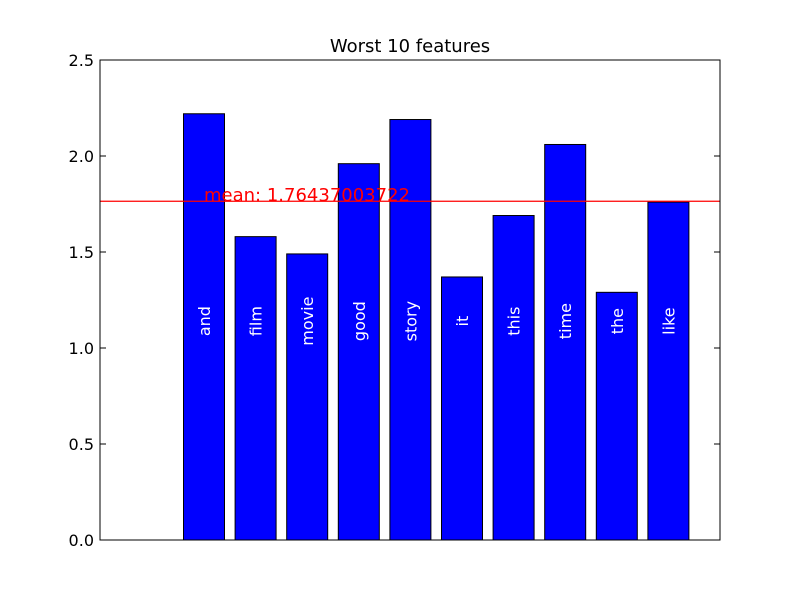 This screenshot has width=800, height=600. What do you see at coordinates (307, 195) in the screenshot?
I see `mean-label: mean: 1.76437003722` at bounding box center [307, 195].